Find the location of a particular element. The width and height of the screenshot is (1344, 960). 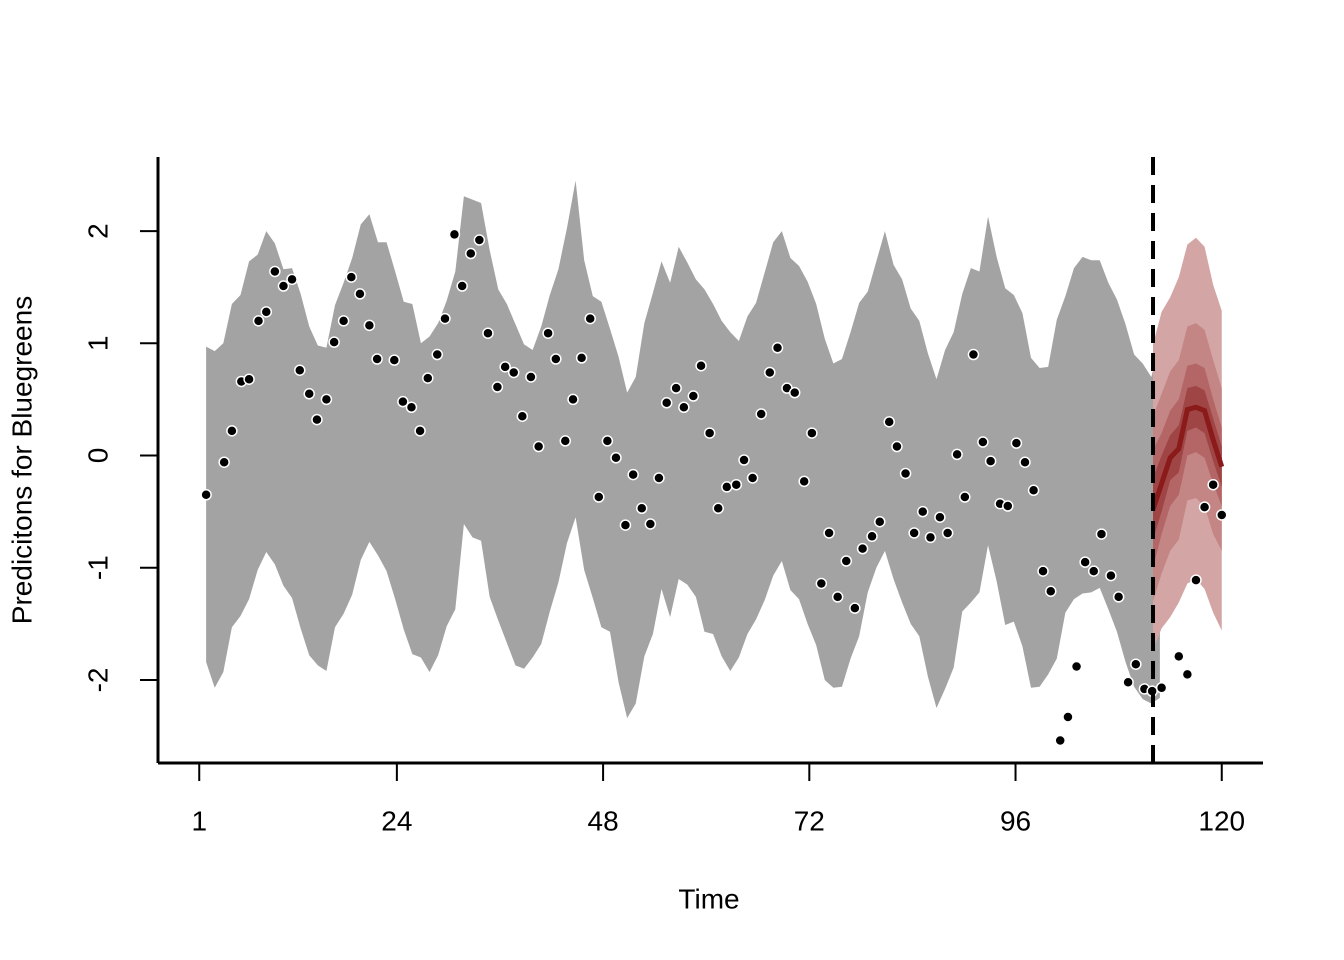

x-tick-label: 72 is located at coordinates (809, 820).